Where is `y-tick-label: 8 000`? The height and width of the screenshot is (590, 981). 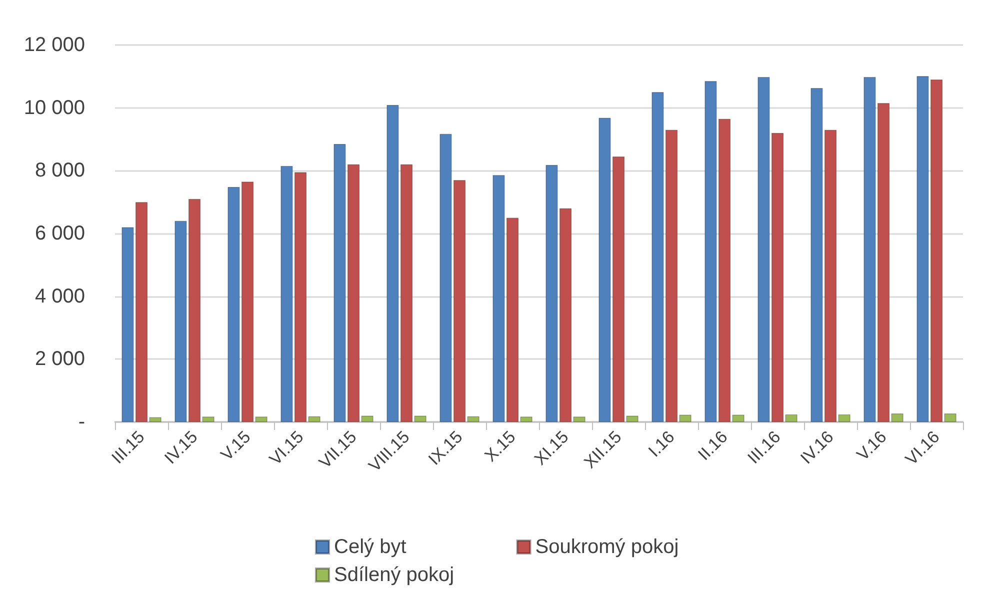
y-tick-label: 8 000 is located at coordinates (59, 171).